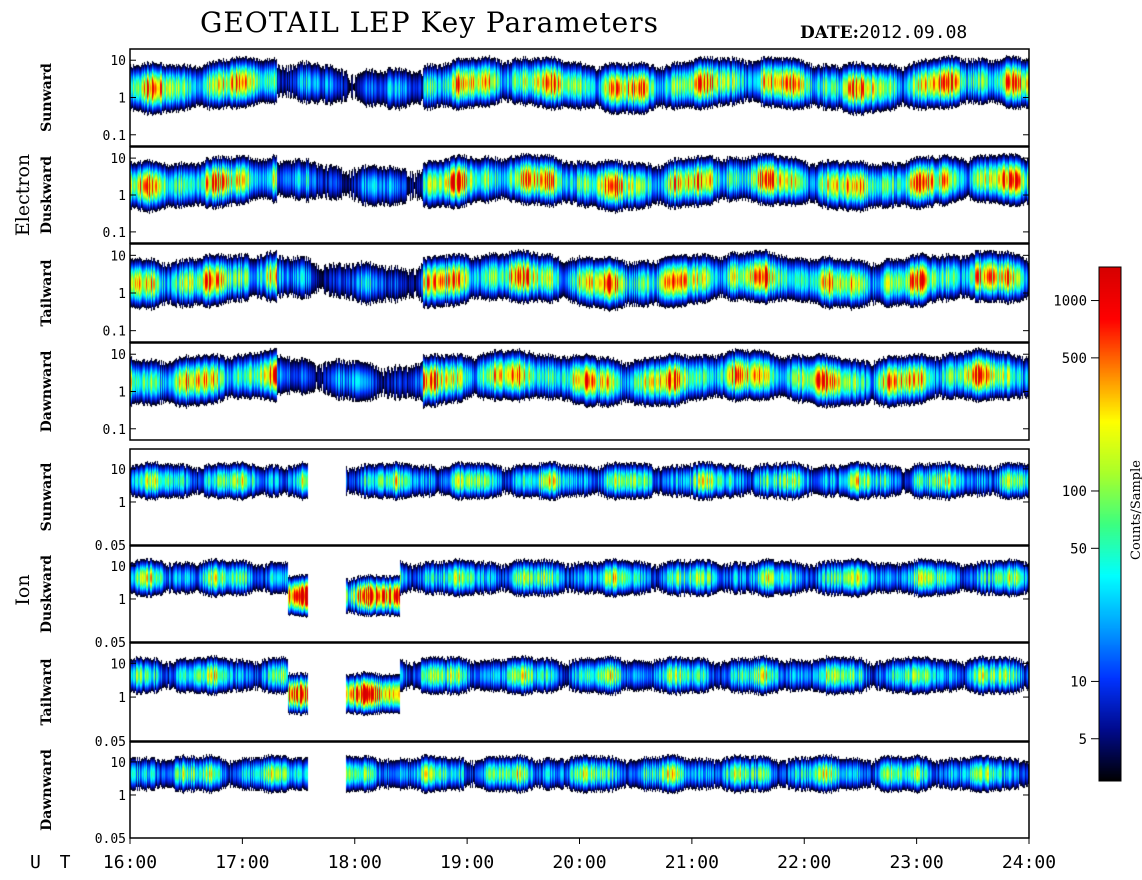 The width and height of the screenshot is (1142, 880). I want to click on x-tick-label: 17:00, so click(242, 862).